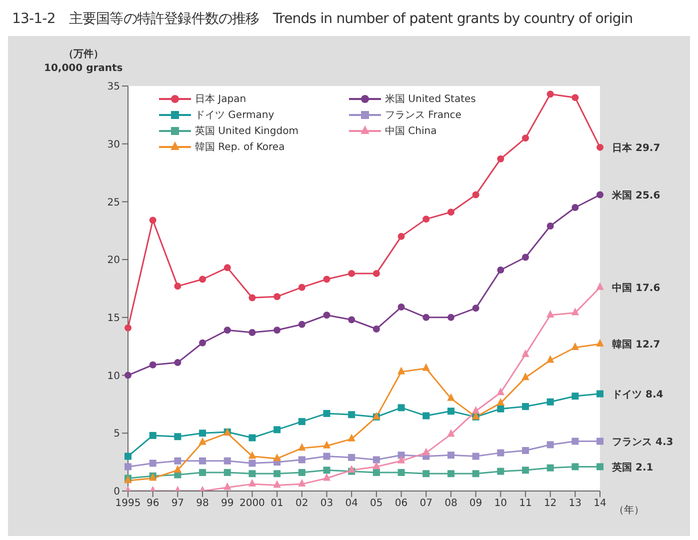  I want to click on x-tick-label: 96, so click(153, 504).